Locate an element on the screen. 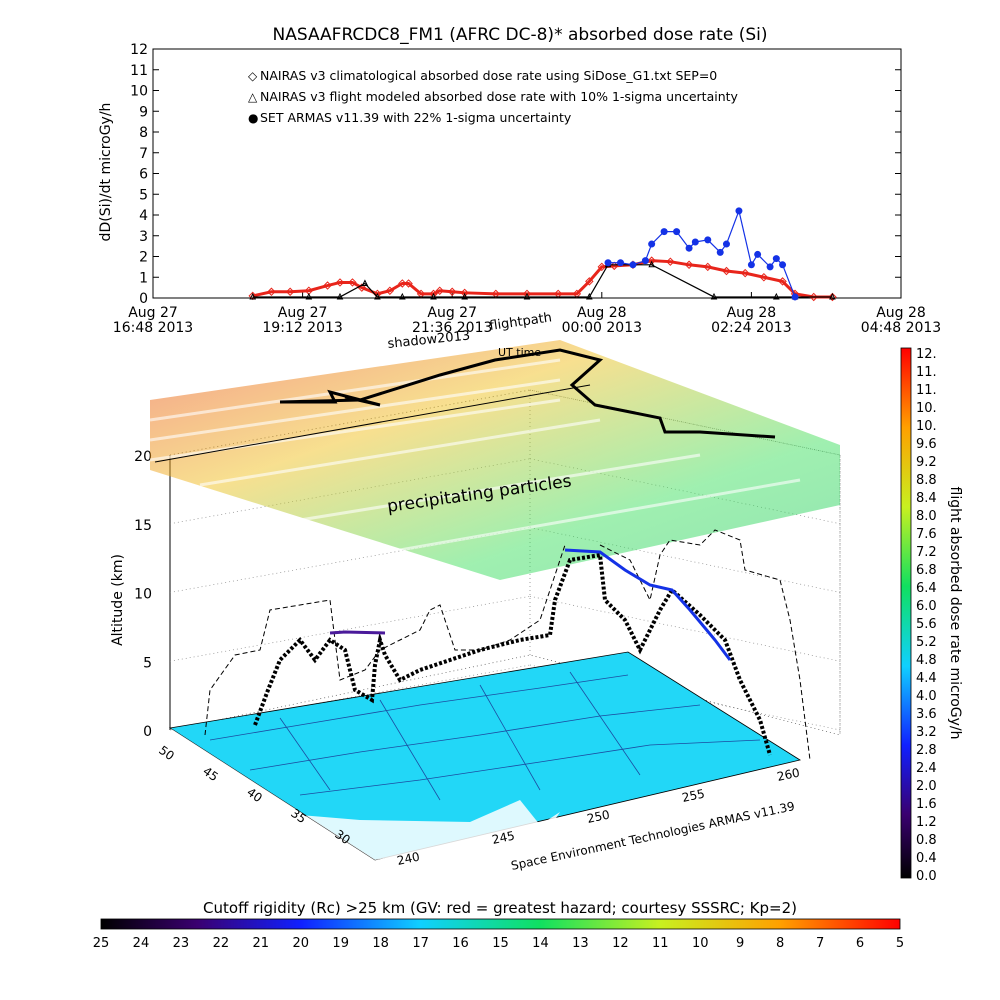 This screenshot has width=1000, height=1000. altitude-grid-left is located at coordinates (350, 628).